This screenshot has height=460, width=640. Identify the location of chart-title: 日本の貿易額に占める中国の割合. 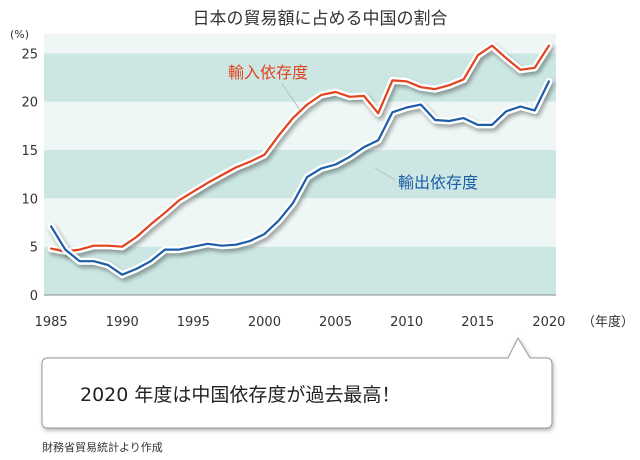
(320, 19).